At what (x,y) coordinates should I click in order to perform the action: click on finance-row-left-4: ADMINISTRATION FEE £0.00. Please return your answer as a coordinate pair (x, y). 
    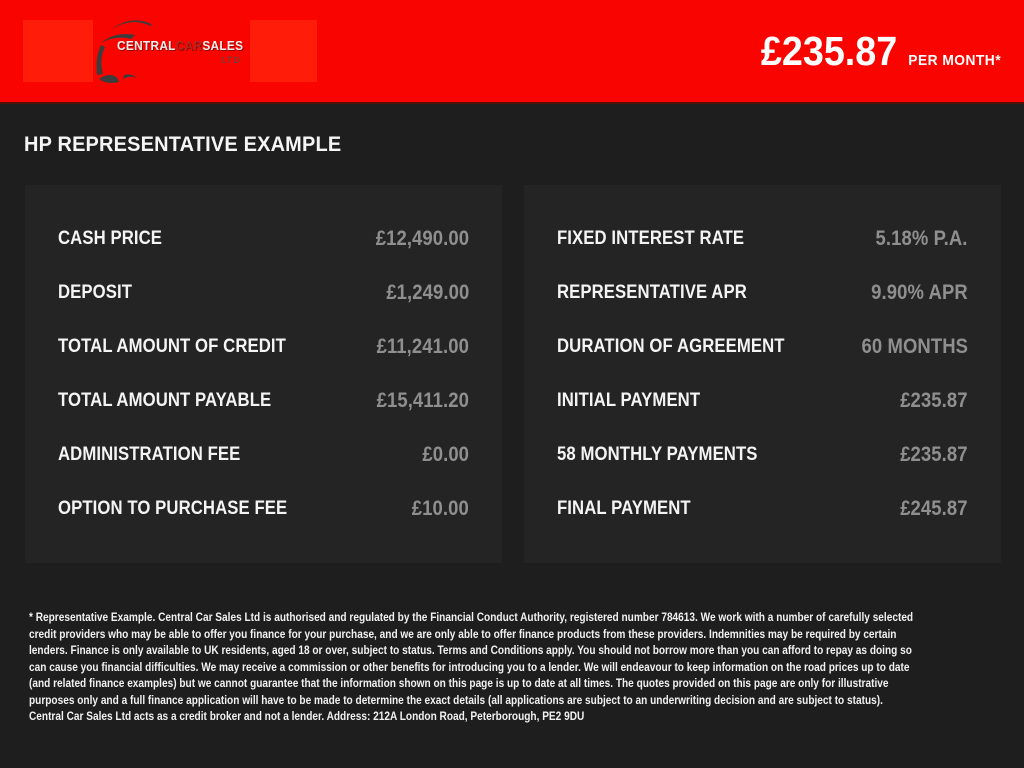
    Looking at the image, I should click on (263, 455).